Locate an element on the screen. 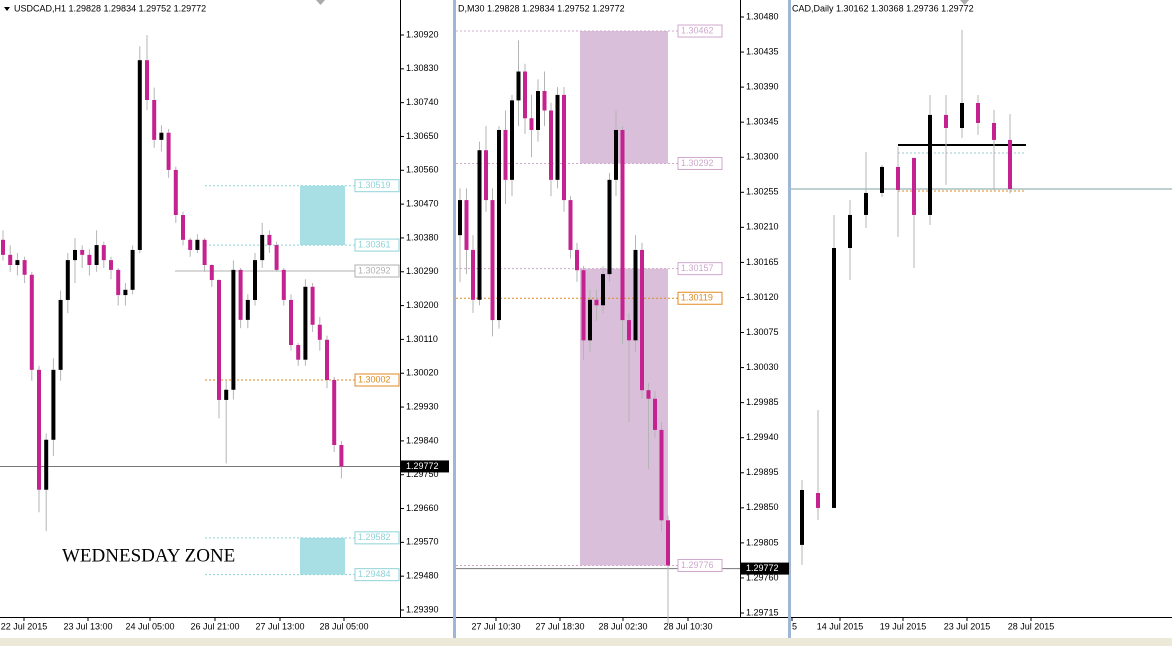 The height and width of the screenshot is (646, 1172). x-tick-label: 27 Jul 13:00 is located at coordinates (279, 626).